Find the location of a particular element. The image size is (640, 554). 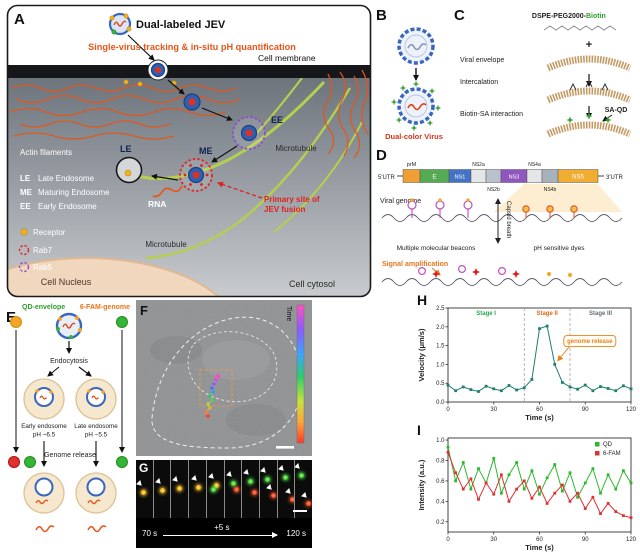

me-abbr: ME is located at coordinates (26, 192).